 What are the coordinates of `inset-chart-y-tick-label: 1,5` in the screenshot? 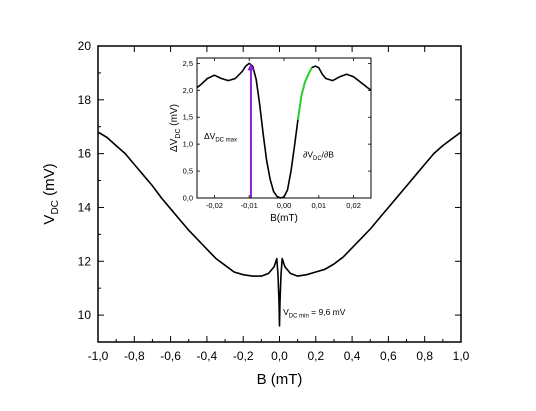 It's located at (188, 117).